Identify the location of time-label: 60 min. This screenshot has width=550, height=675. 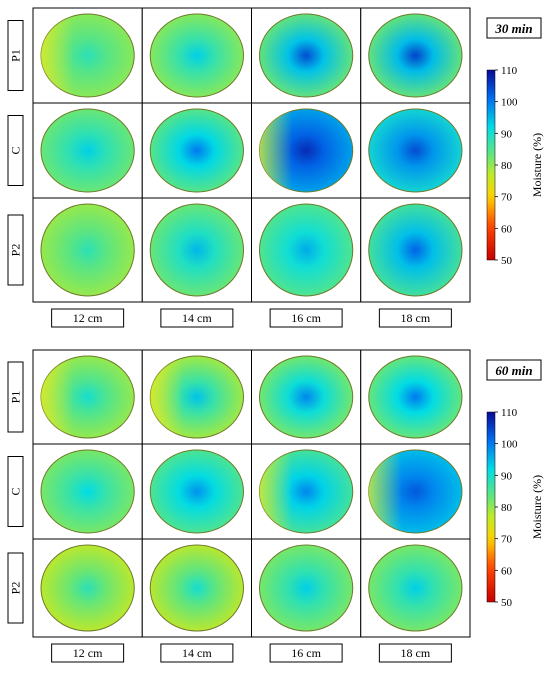
(513, 370).